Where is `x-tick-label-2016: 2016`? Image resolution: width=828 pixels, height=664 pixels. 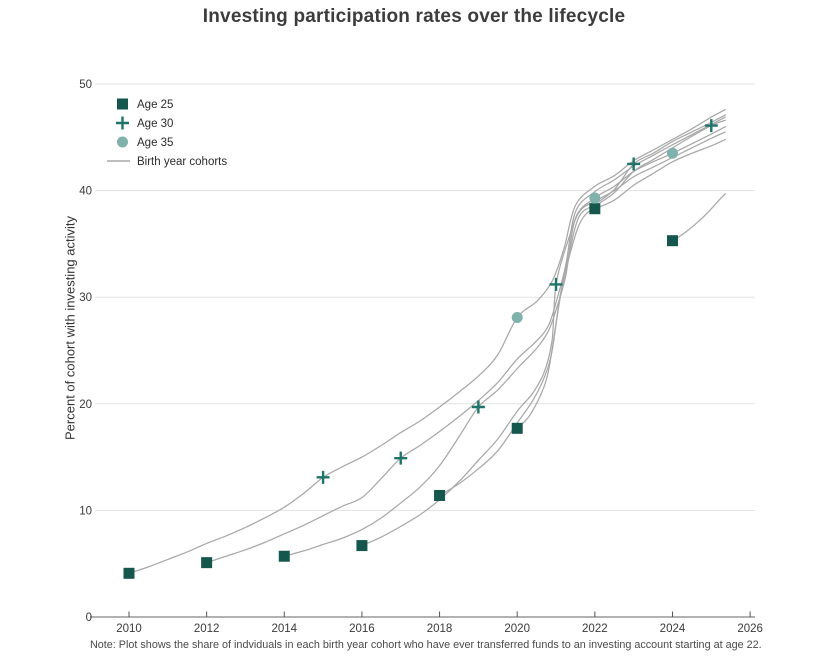 x-tick-label-2016: 2016 is located at coordinates (362, 629).